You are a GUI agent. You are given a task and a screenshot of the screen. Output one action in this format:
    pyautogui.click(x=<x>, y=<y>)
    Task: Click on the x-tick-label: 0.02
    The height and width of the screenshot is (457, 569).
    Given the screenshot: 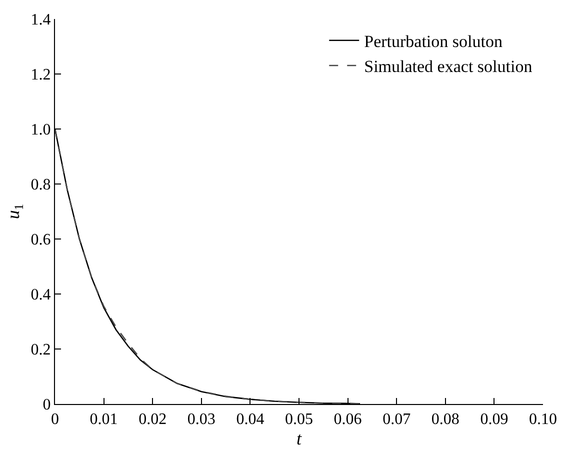 What is the action you would take?
    pyautogui.click(x=152, y=419)
    